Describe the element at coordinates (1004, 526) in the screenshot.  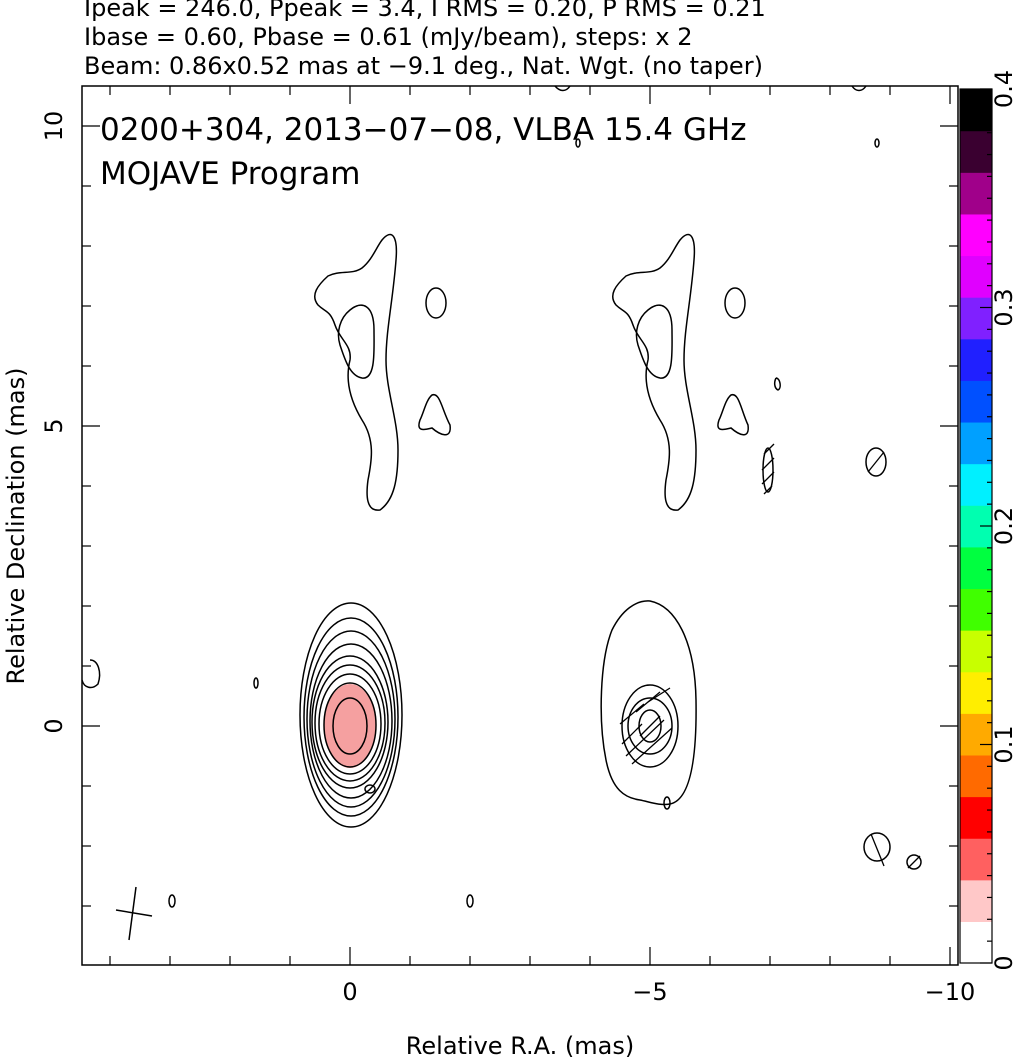
I see `colorbar-tick-label: 0.2` at that location.